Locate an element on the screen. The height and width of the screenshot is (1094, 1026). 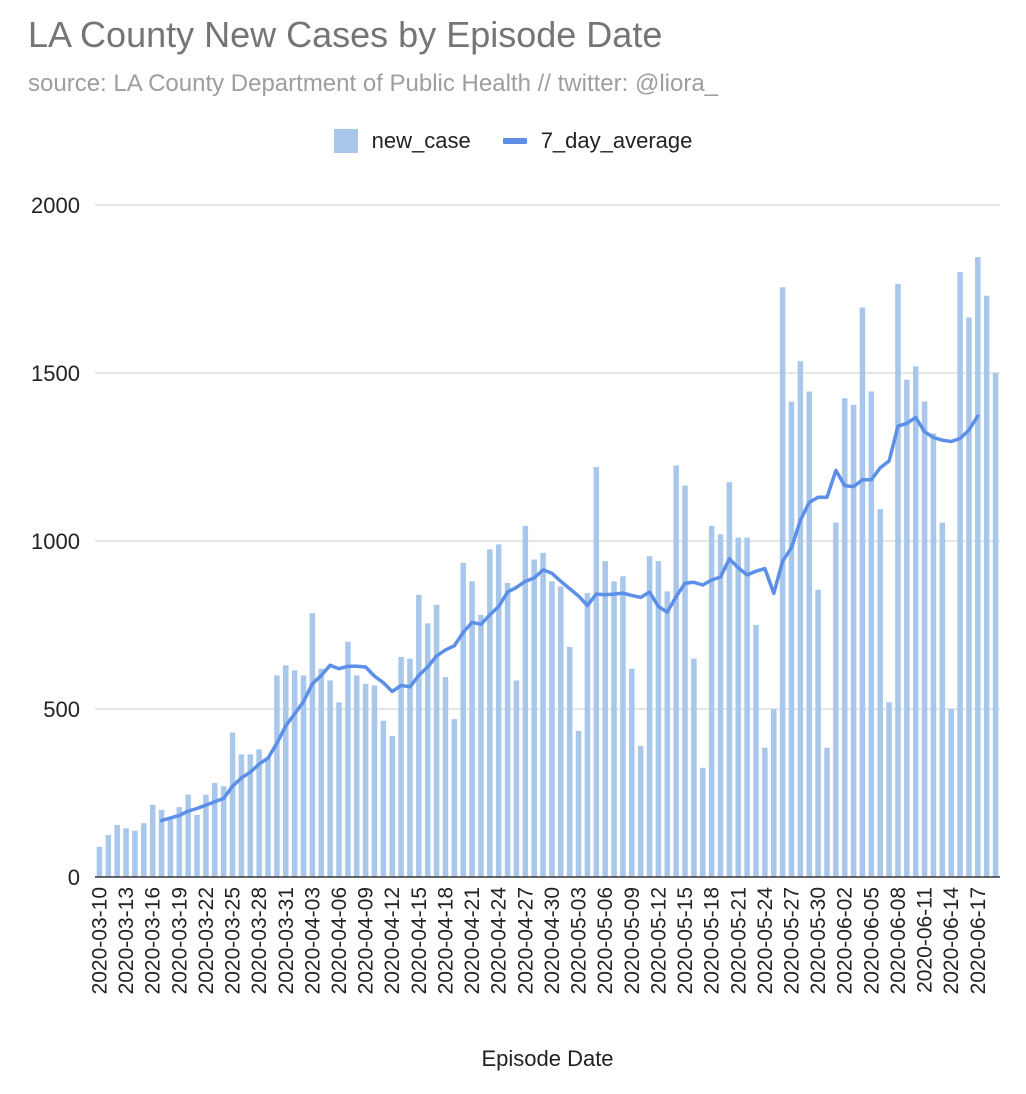
legend-item-new-case: new_case is located at coordinates (402, 141).